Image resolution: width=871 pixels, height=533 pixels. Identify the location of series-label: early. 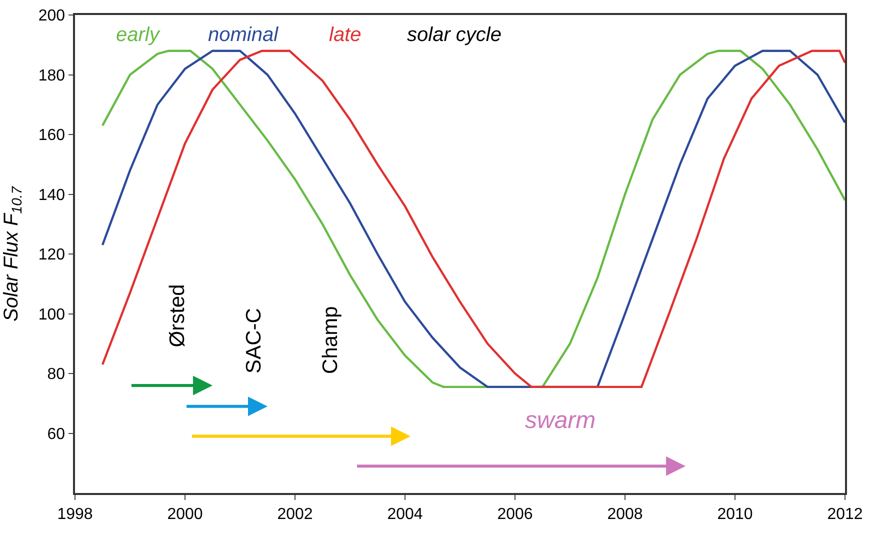
(138, 35).